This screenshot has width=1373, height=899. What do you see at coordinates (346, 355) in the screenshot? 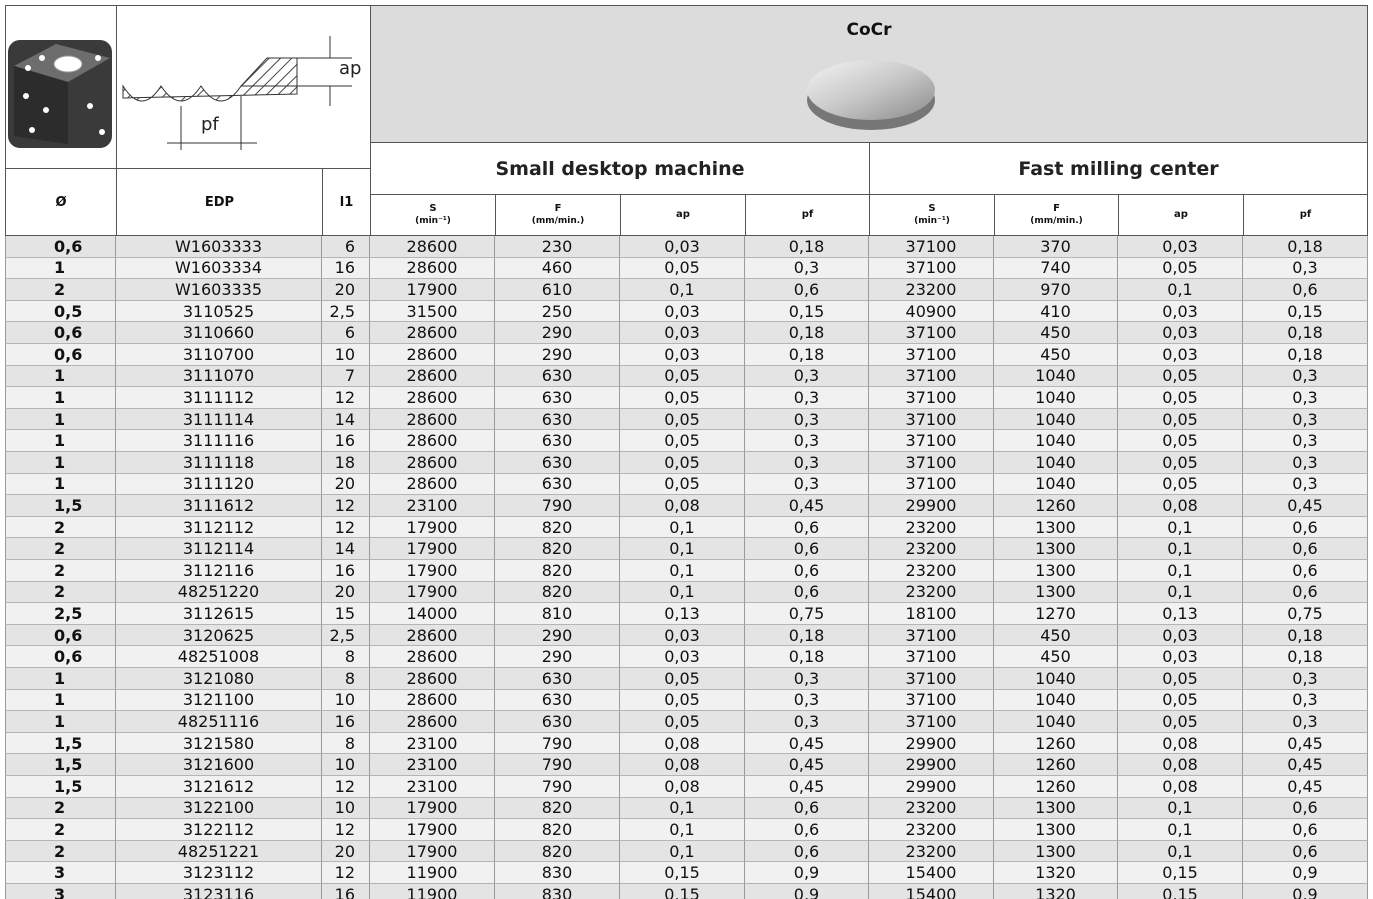
I see `table-cell: 10` at bounding box center [346, 355].